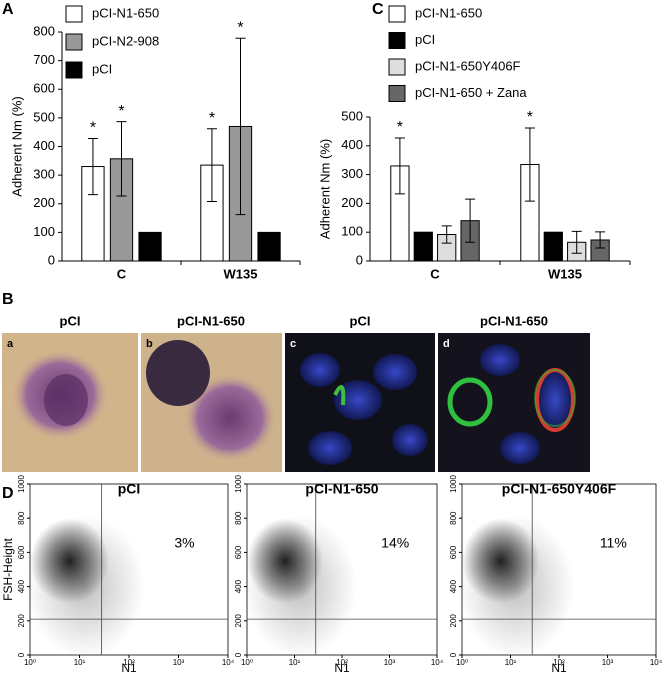 The height and width of the screenshot is (675, 664). Describe the element at coordinates (10, 344) in the screenshot. I see `image-letter: a` at that location.